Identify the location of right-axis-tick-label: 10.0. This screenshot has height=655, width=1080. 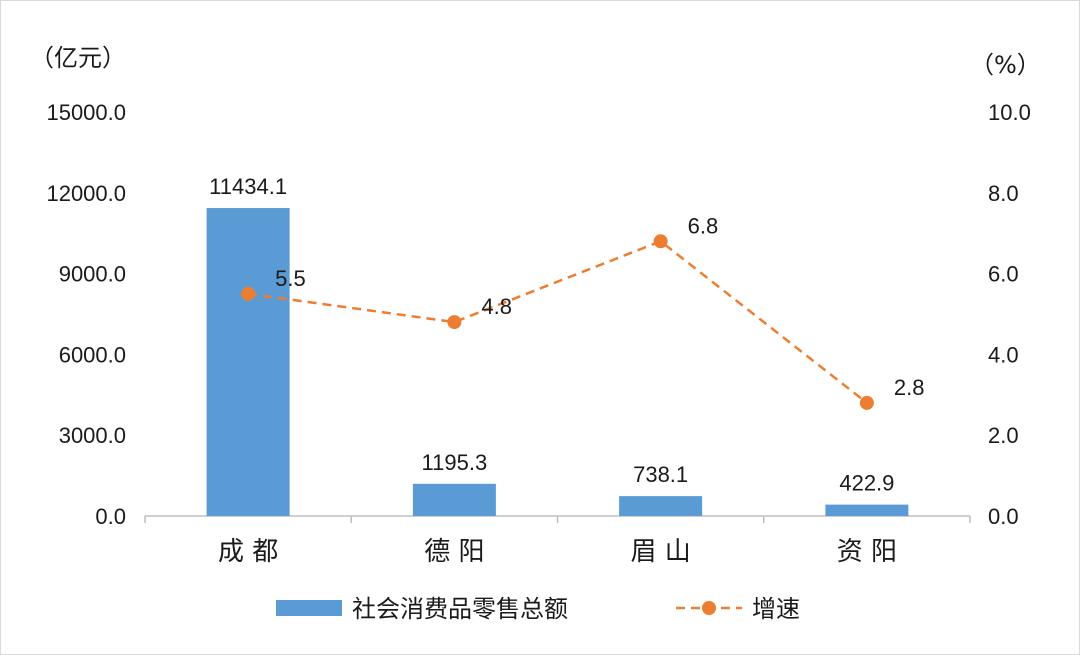
(1009, 112).